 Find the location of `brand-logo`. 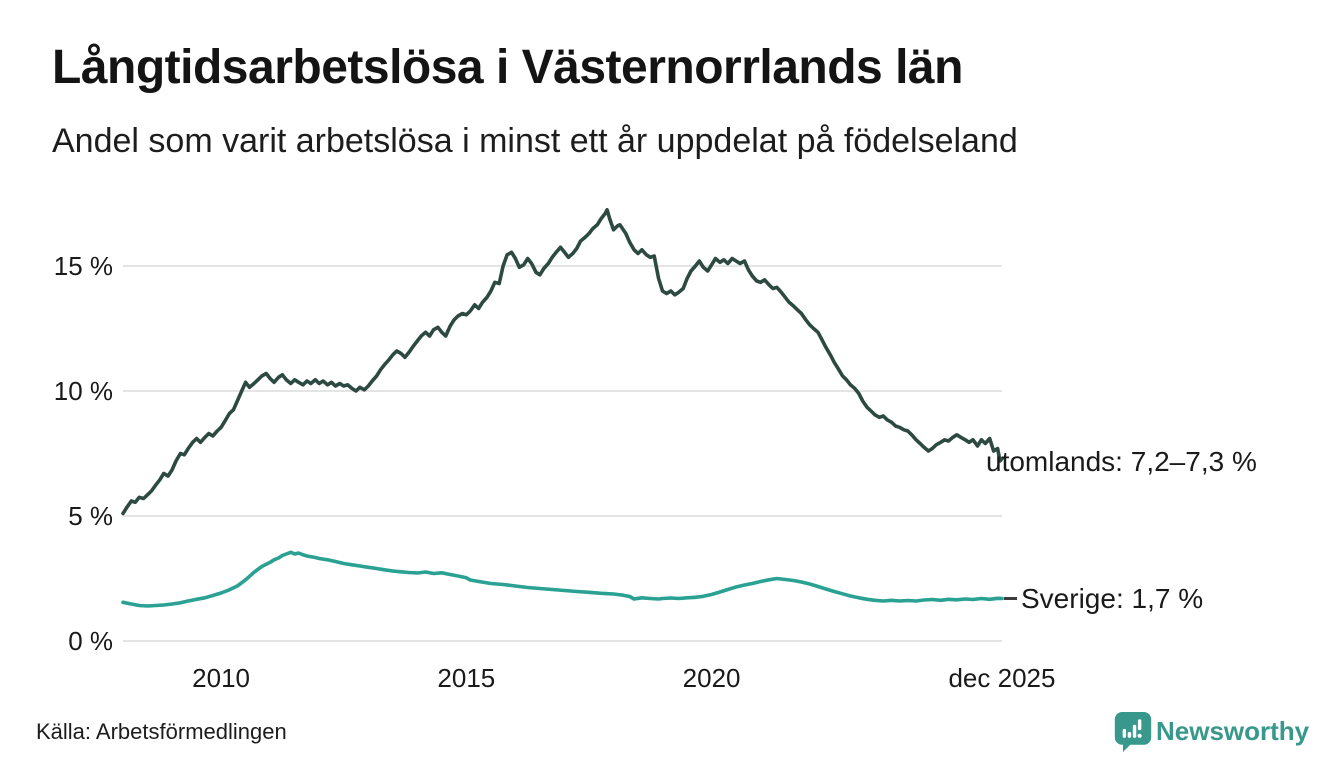

brand-logo is located at coordinates (1133, 734).